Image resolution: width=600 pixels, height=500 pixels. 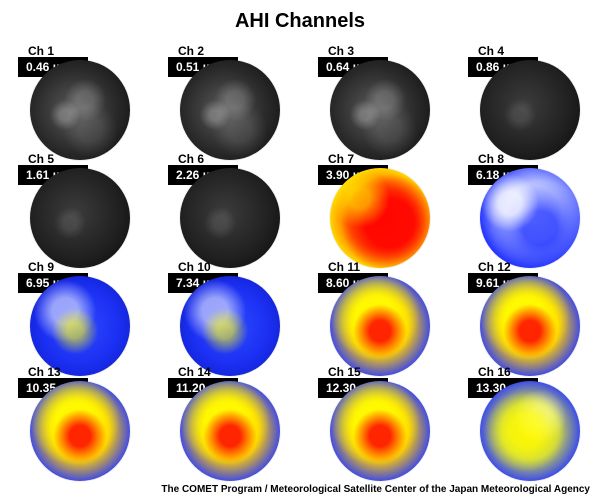 I want to click on channel-label: Ch 16, so click(x=494, y=372).